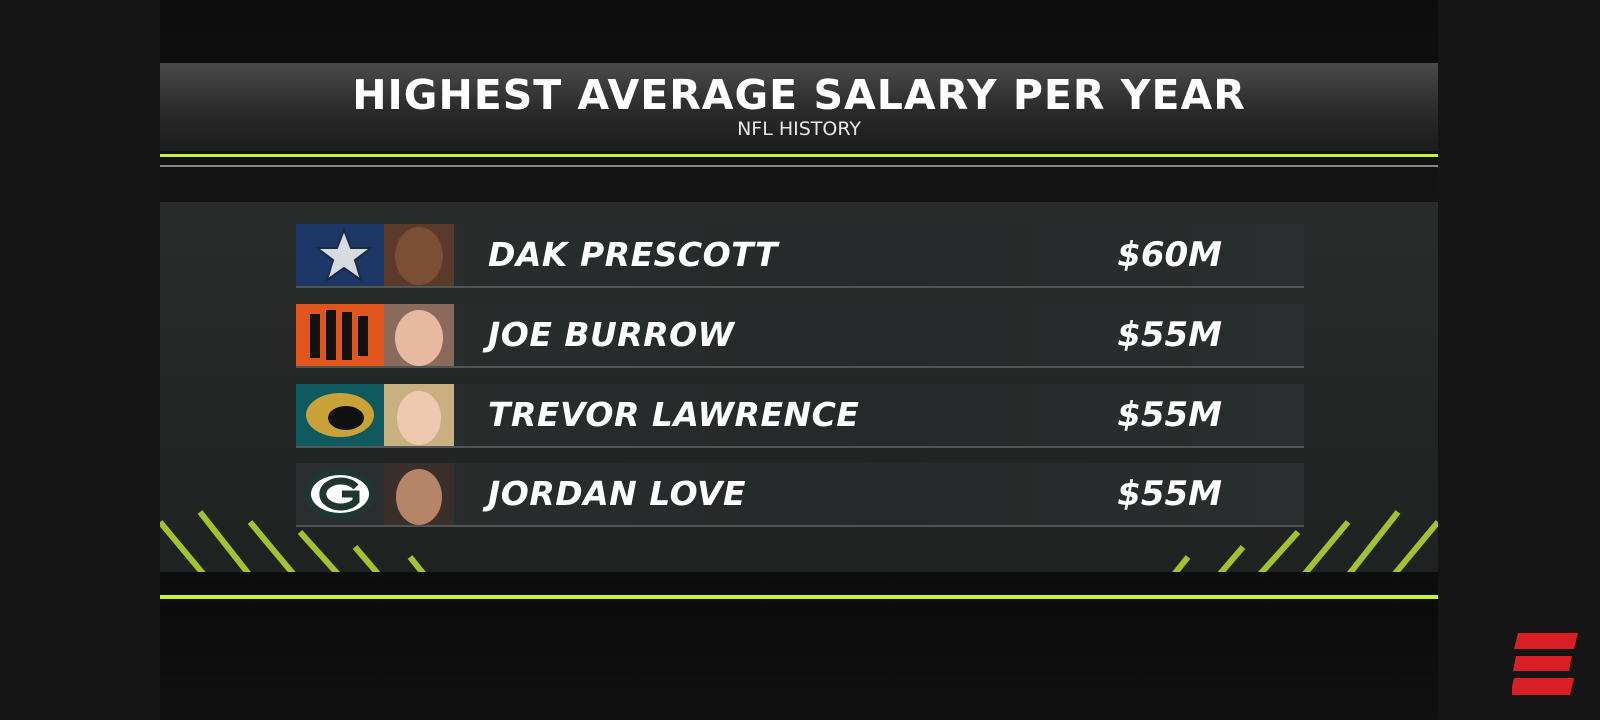 Image resolution: width=1600 pixels, height=720 pixels. Describe the element at coordinates (799, 541) in the screenshot. I see `decoration` at that location.